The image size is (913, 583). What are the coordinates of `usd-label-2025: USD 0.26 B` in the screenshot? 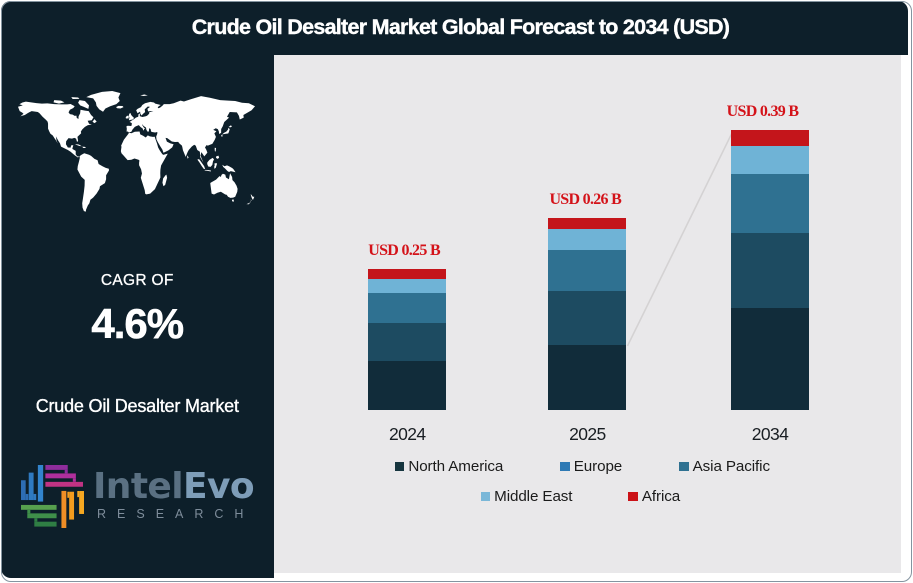 It's located at (585, 199).